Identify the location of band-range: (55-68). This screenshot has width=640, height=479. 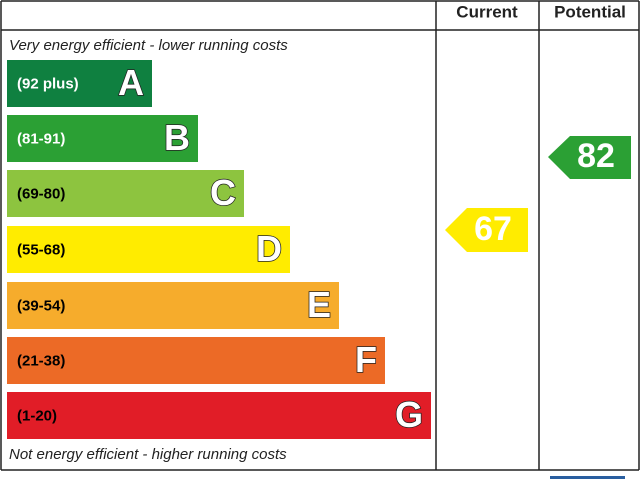
(41, 249).